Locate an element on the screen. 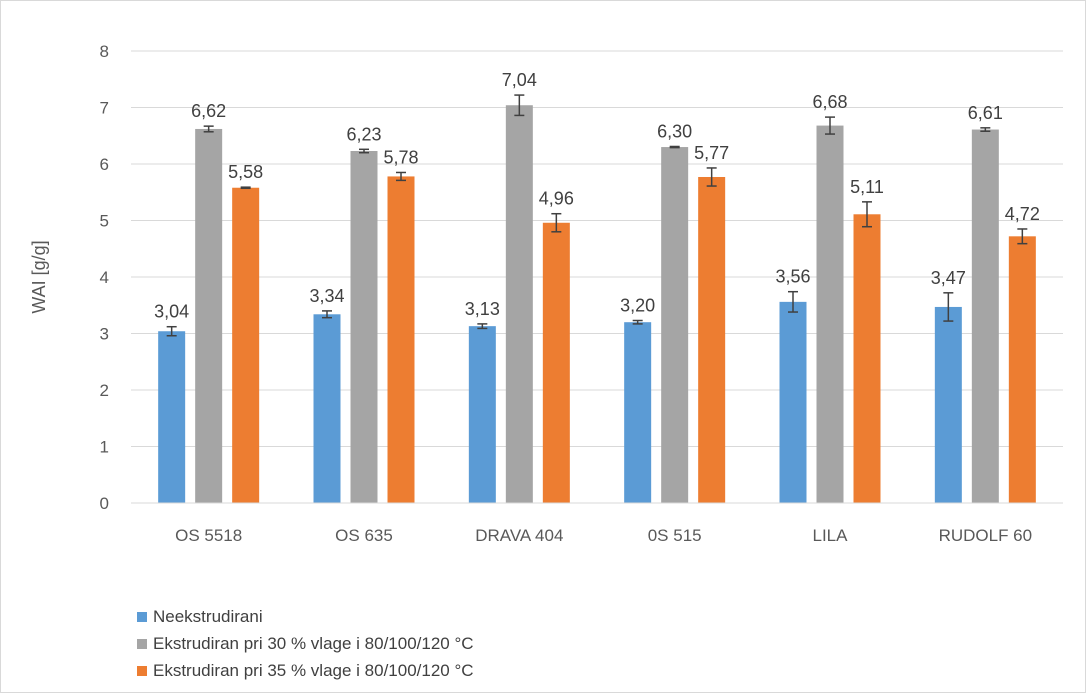  y-tick-label: 4 is located at coordinates (104, 277).